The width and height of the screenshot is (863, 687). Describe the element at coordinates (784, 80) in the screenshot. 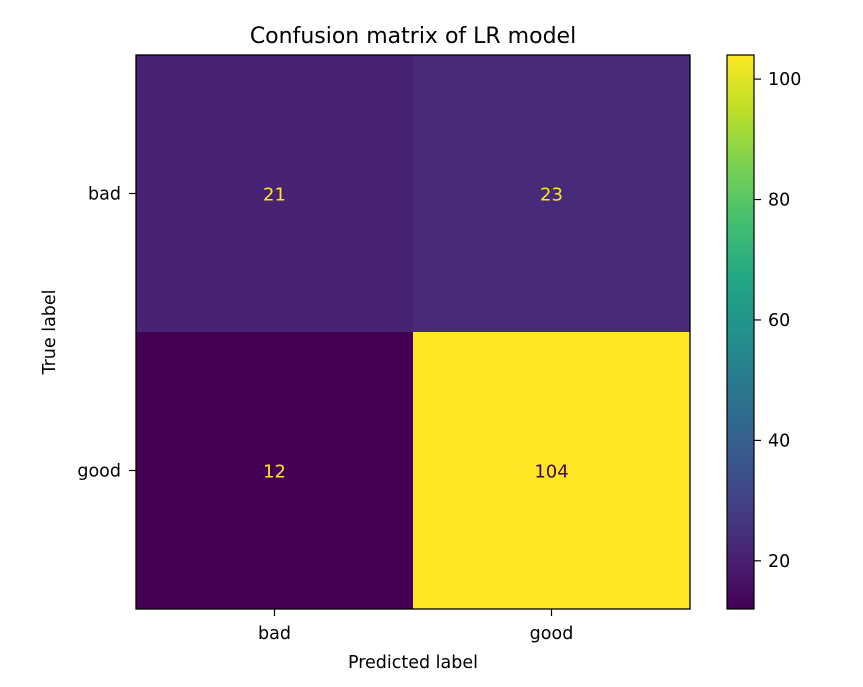

I see `colorbar-tick-label: 100` at that location.